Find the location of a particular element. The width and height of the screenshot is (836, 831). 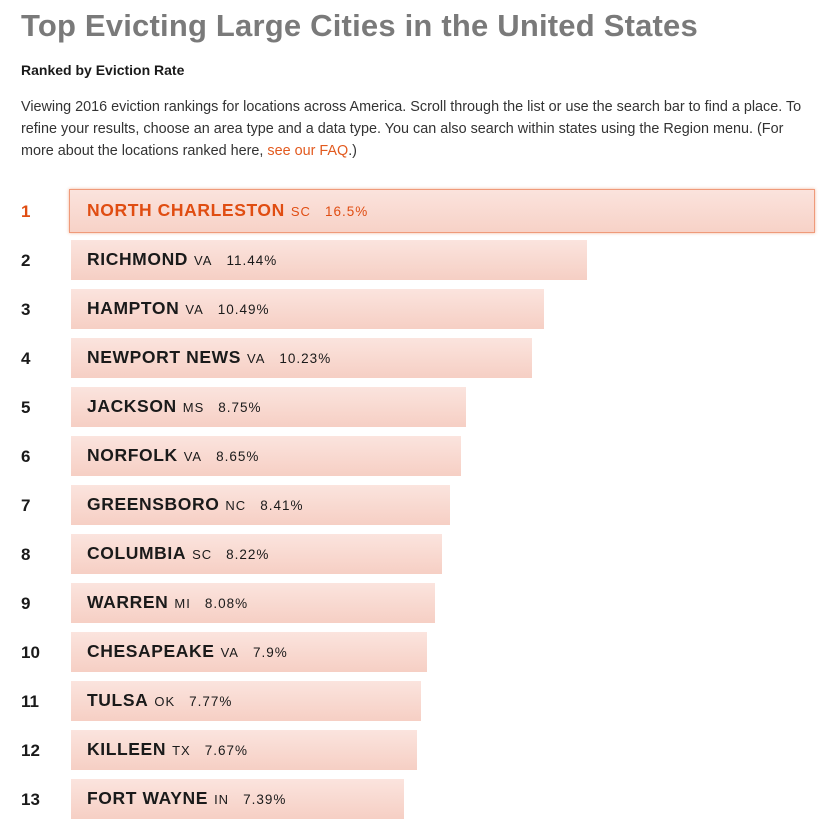

eviction-rate: 8.65% is located at coordinates (238, 456).